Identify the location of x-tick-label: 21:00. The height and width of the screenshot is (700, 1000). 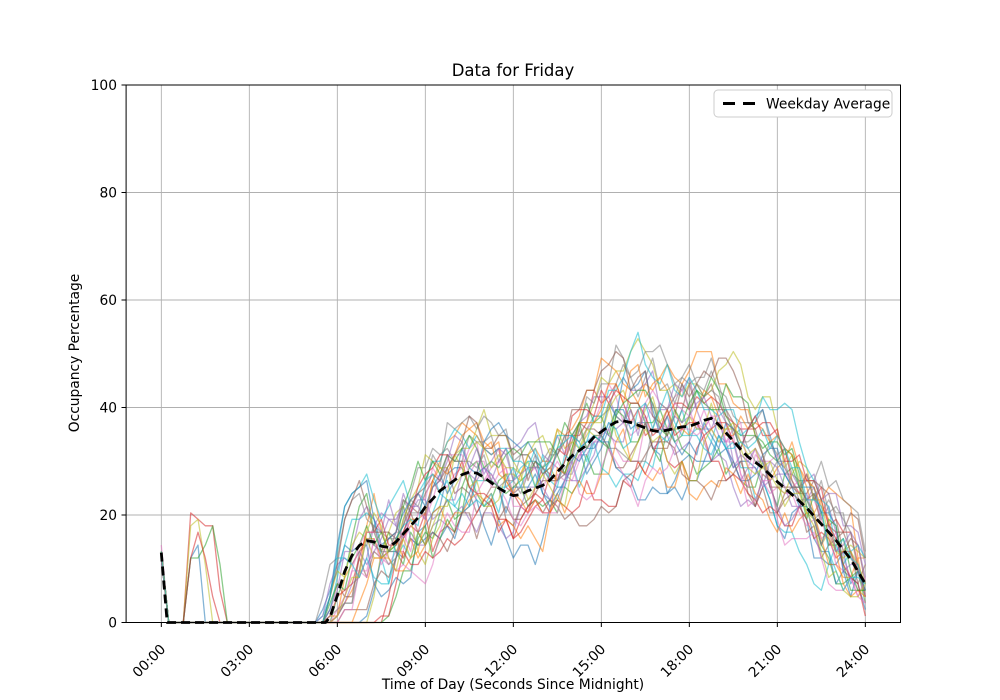
(765, 661).